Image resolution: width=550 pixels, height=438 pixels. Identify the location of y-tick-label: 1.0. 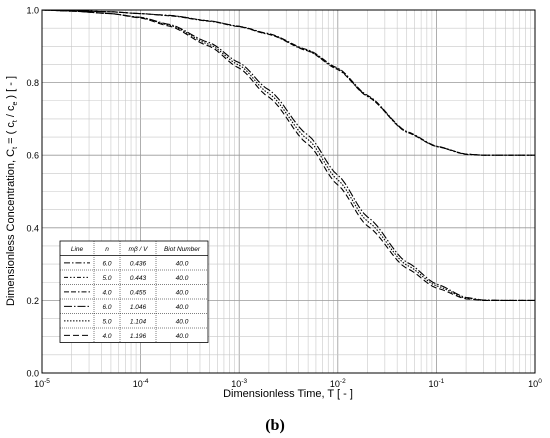
(32, 11).